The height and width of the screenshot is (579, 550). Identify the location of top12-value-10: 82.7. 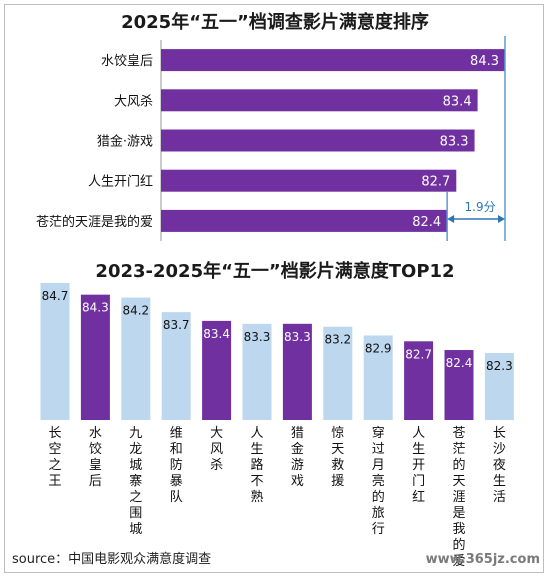
(418, 354).